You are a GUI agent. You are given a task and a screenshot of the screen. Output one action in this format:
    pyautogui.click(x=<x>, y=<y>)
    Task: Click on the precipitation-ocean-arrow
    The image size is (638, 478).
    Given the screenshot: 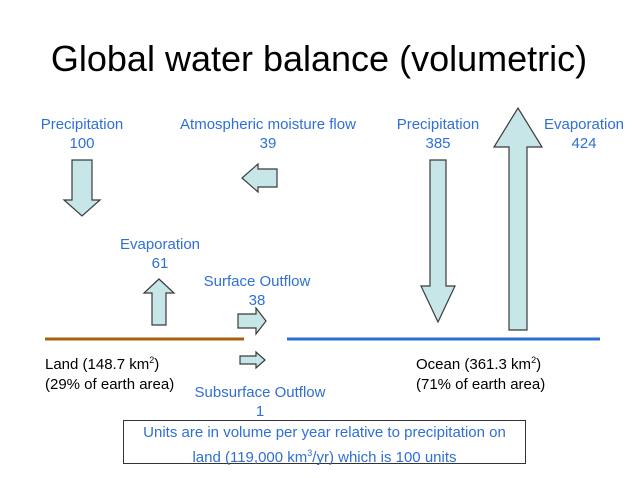 What is the action you would take?
    pyautogui.click(x=438, y=241)
    